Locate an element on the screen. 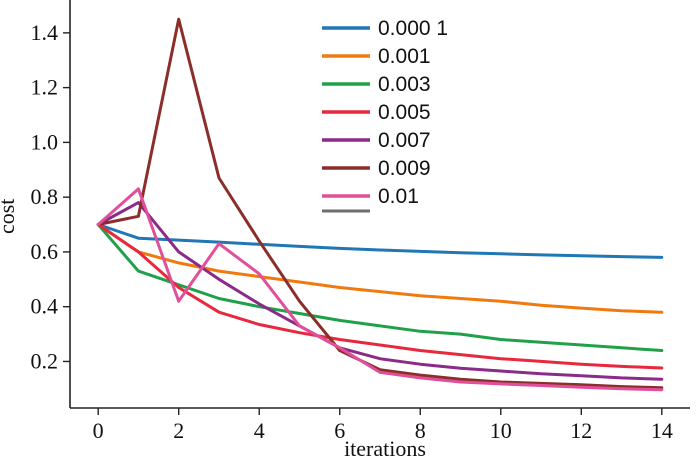 Image resolution: width=700 pixels, height=459 pixels. x-tick-label: 10 is located at coordinates (501, 430).